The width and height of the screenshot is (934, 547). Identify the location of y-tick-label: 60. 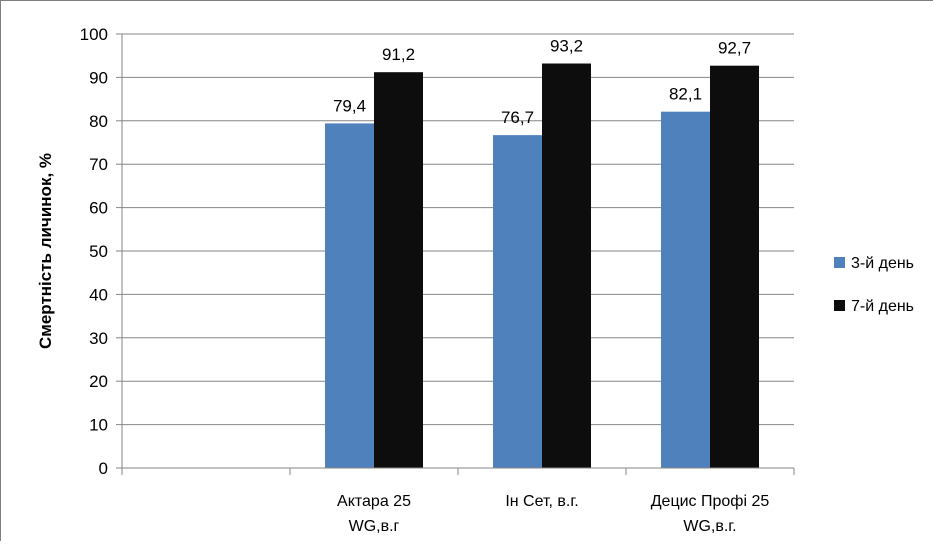
(98, 208).